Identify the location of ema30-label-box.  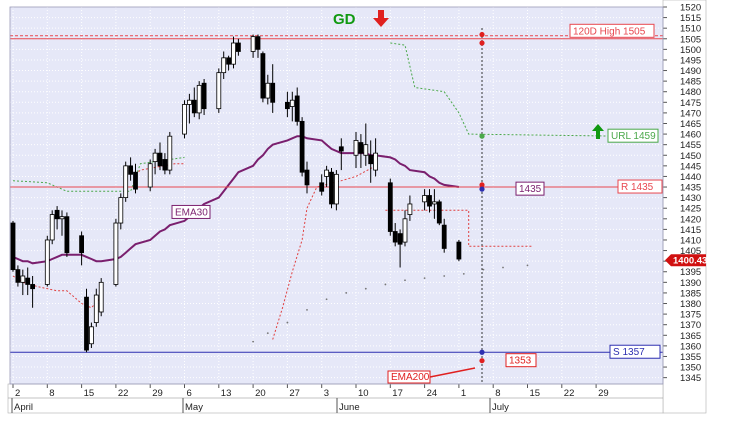
(191, 211).